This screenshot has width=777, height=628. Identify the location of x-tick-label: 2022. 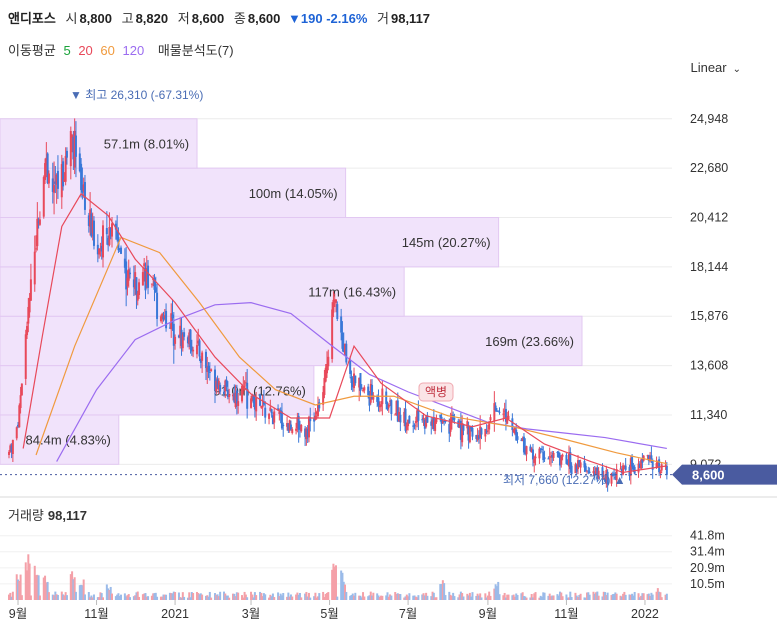
(645, 614).